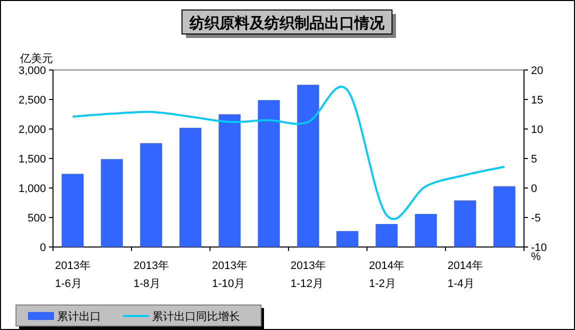 Image resolution: width=575 pixels, height=330 pixels. I want to click on x-tick-label: 2013年 1-12月, so click(308, 275).